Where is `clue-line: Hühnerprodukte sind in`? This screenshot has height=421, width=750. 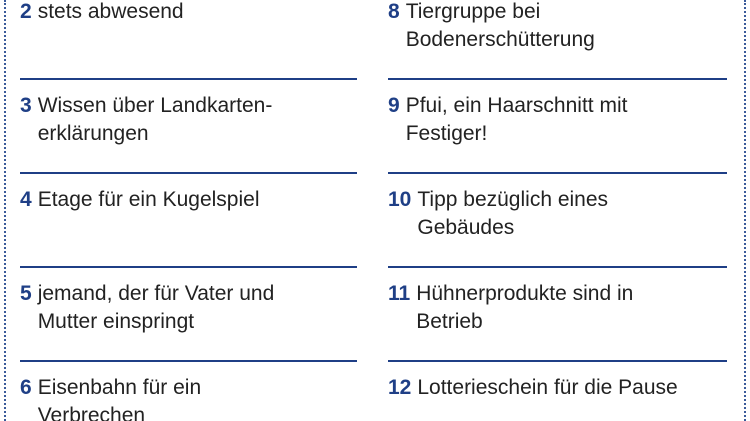 clue-line: Hühnerprodukte sind in is located at coordinates (525, 293).